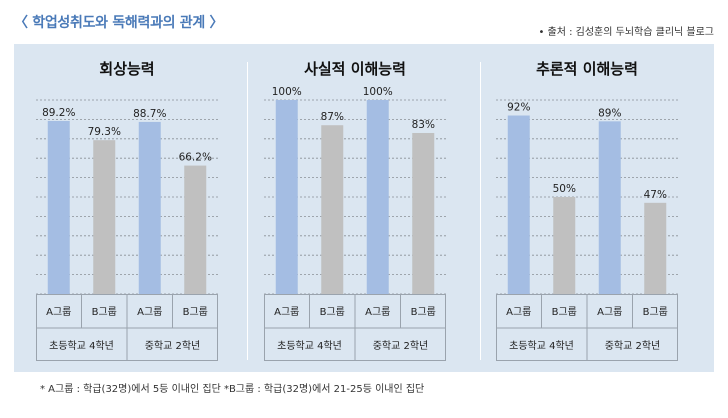 The image size is (728, 418). Describe the element at coordinates (58, 113) in the screenshot. I see `data-label: 89.2%` at that location.